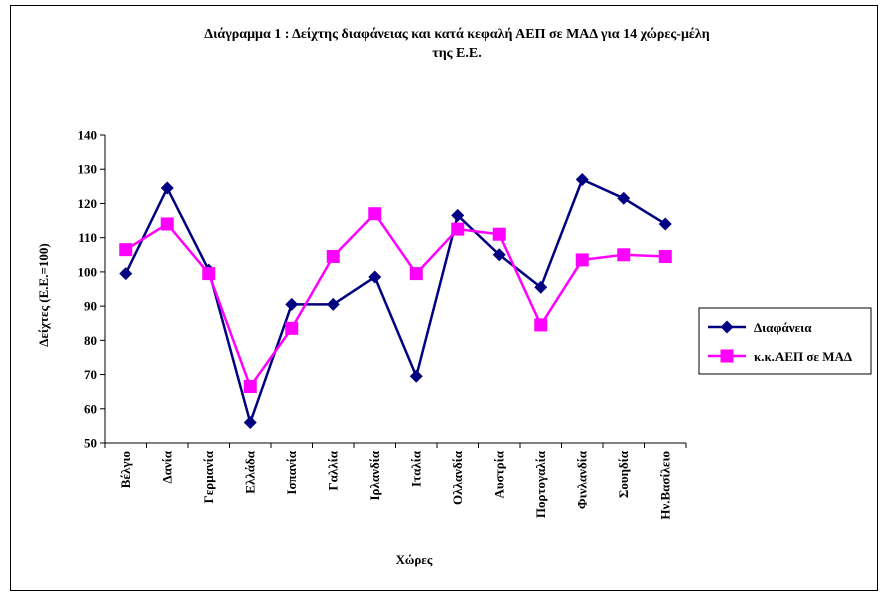 Image resolution: width=886 pixels, height=595 pixels. Describe the element at coordinates (90, 443) in the screenshot. I see `y-tick-label: 50` at that location.